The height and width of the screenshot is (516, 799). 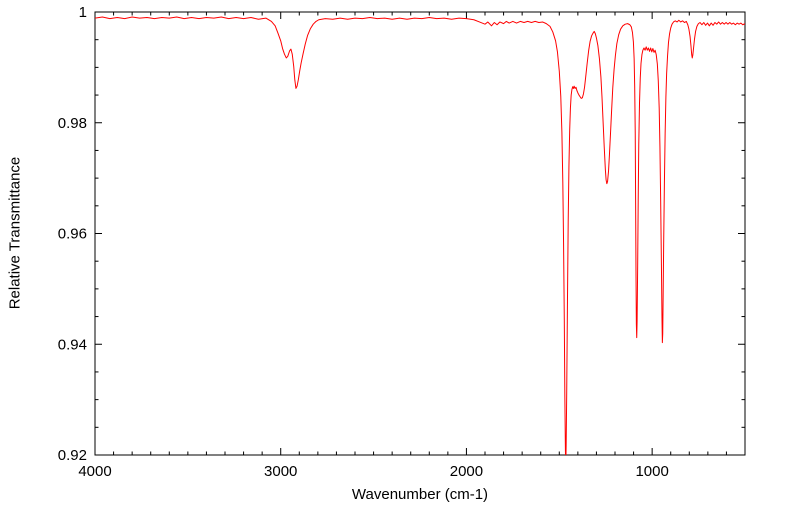 What do you see at coordinates (651, 471) in the screenshot?
I see `x-tick-label: 1000` at bounding box center [651, 471].